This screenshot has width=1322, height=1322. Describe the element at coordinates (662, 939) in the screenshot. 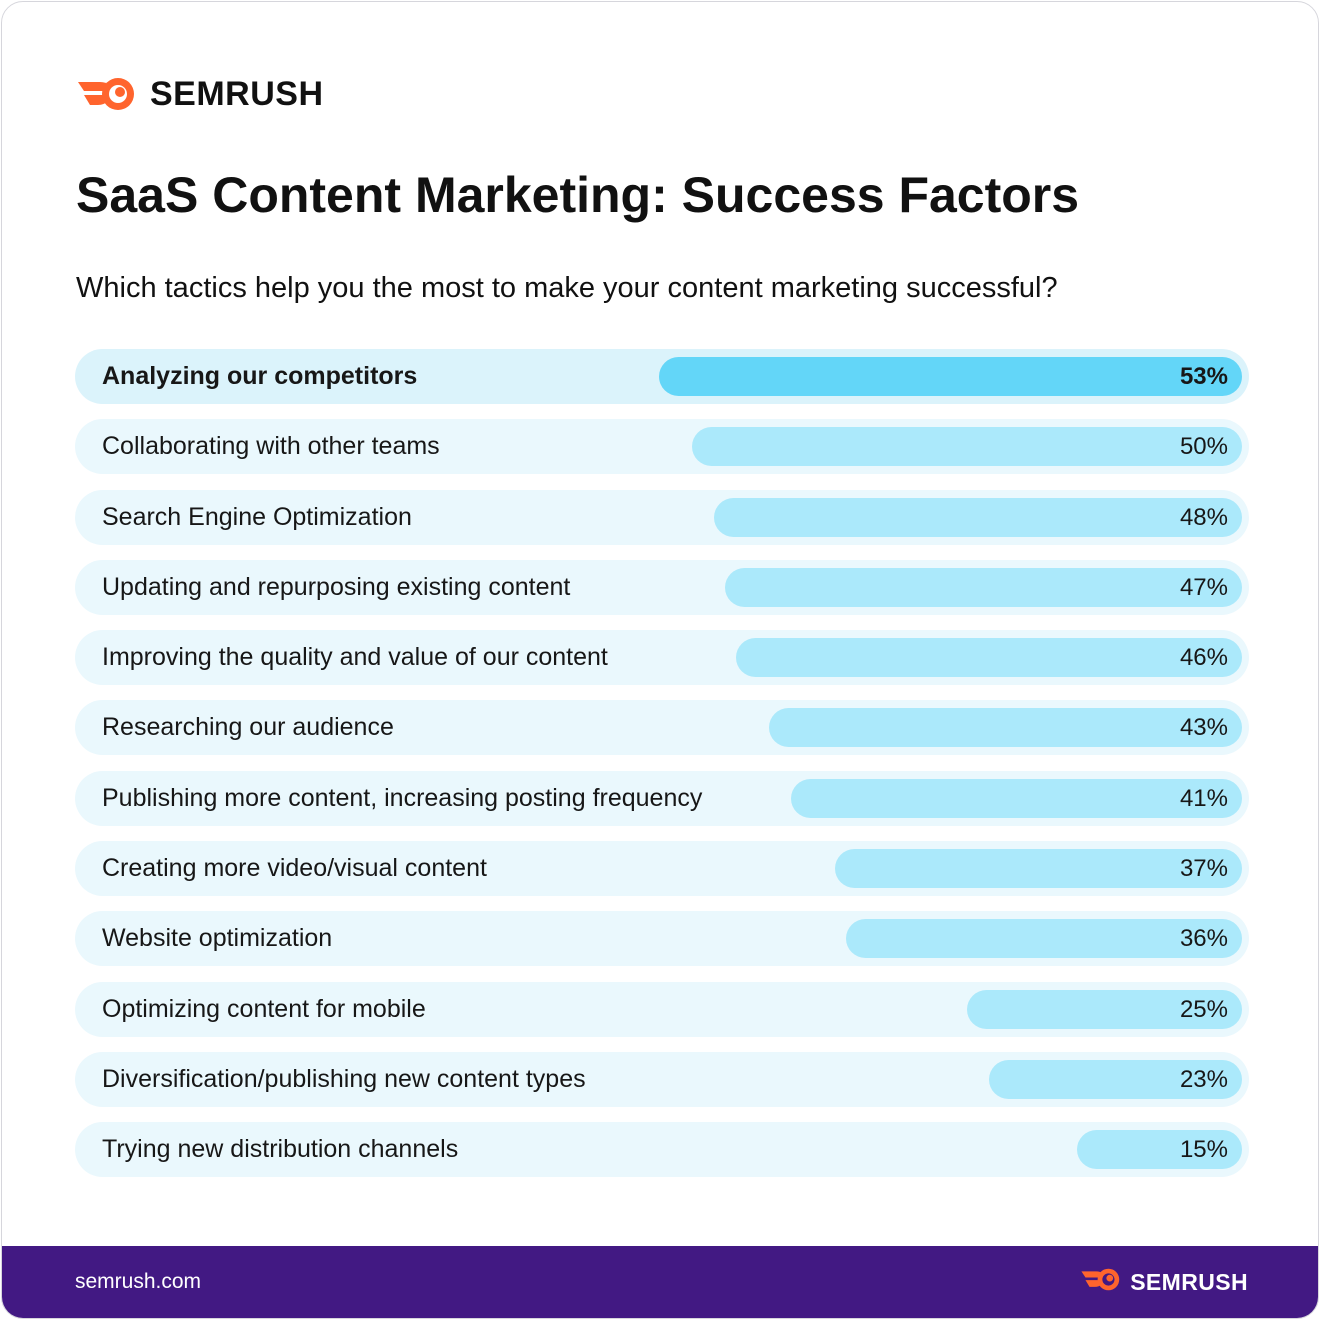

I see `bar-row: Website optimization 36%` at that location.